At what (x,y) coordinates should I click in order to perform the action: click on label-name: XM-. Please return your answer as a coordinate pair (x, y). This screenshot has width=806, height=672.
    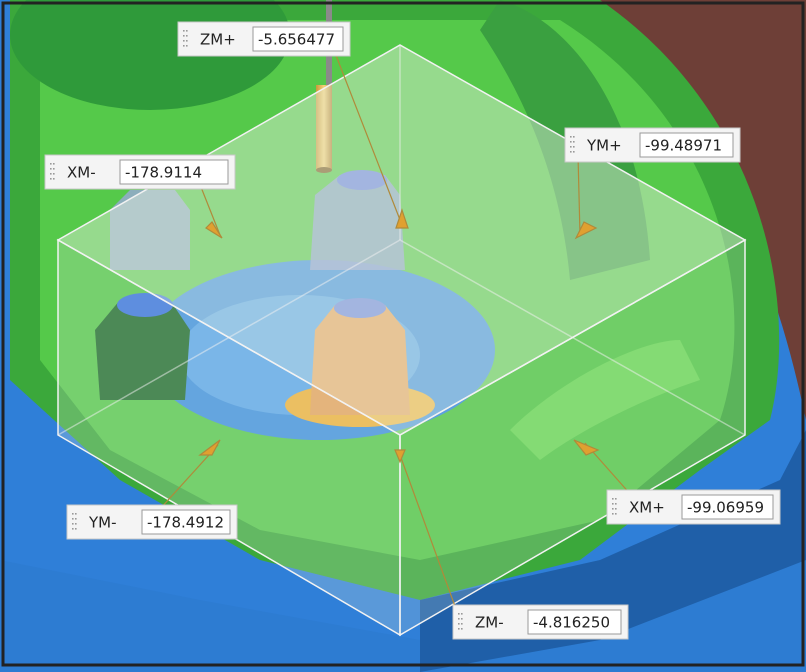
    Looking at the image, I should click on (81, 173).